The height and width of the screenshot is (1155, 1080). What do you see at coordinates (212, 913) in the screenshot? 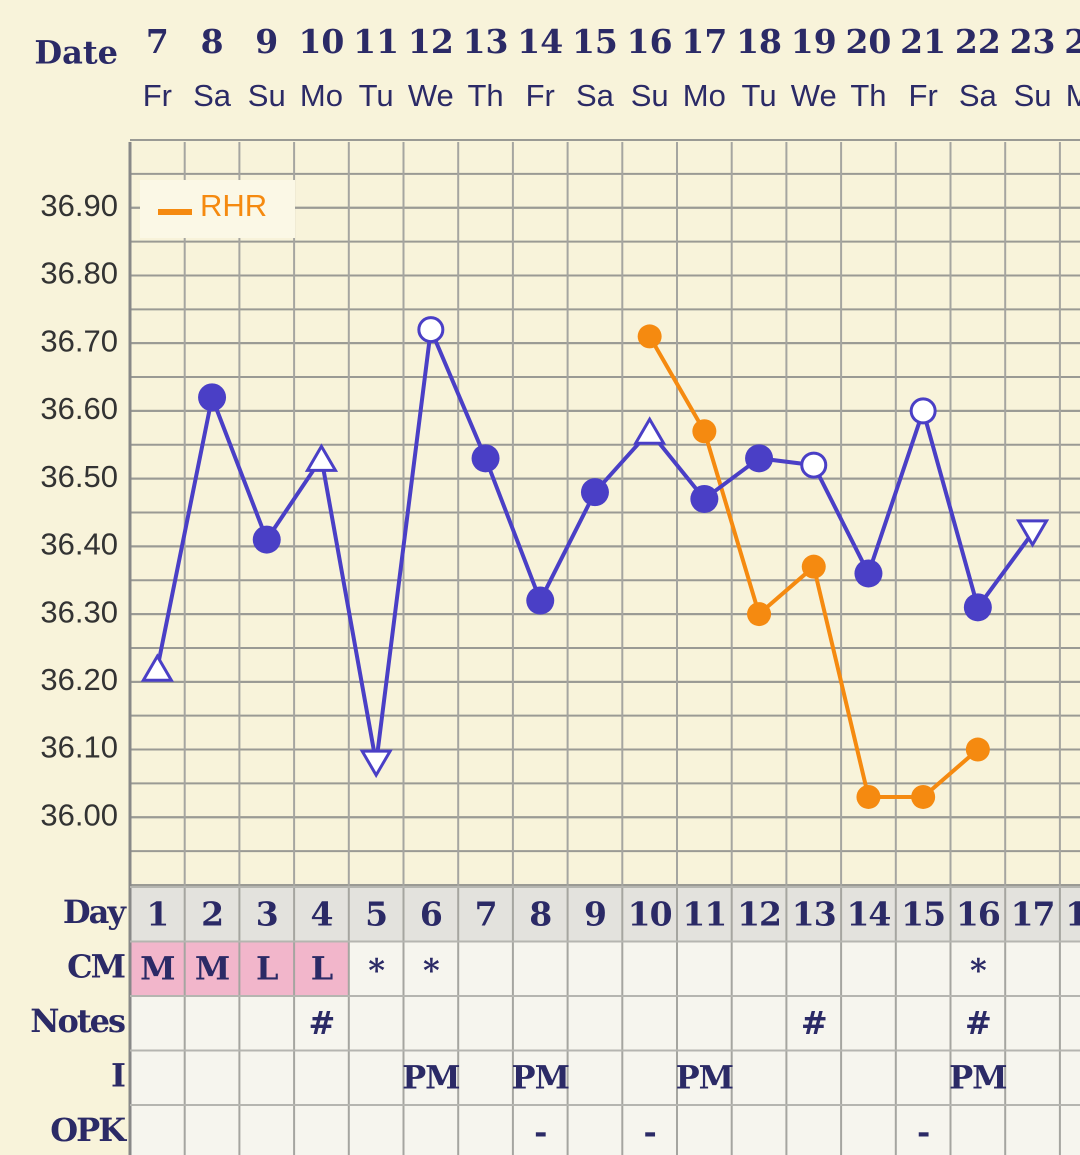
I see `table-cell: 2` at bounding box center [212, 913].